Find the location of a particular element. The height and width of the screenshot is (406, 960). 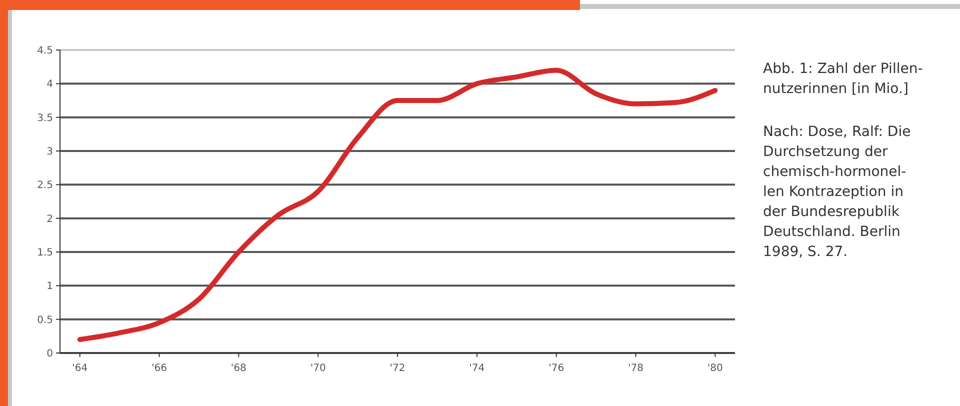

text: Nach: Dose, Ralf: Die Durchsetzung der chemisch-hormonel- len Kontrazeption in der Bundesrepublik Deutschland. Berlin 1989, S. 27. is located at coordinates (837, 192).